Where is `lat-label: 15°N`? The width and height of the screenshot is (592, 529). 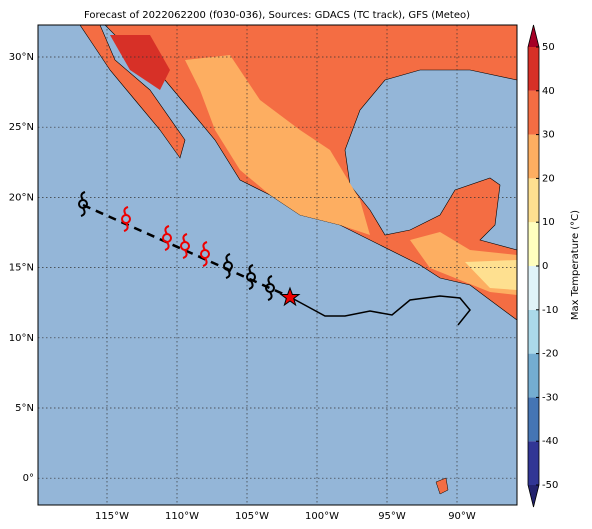
lat-label: 15°N is located at coordinates (21, 268).